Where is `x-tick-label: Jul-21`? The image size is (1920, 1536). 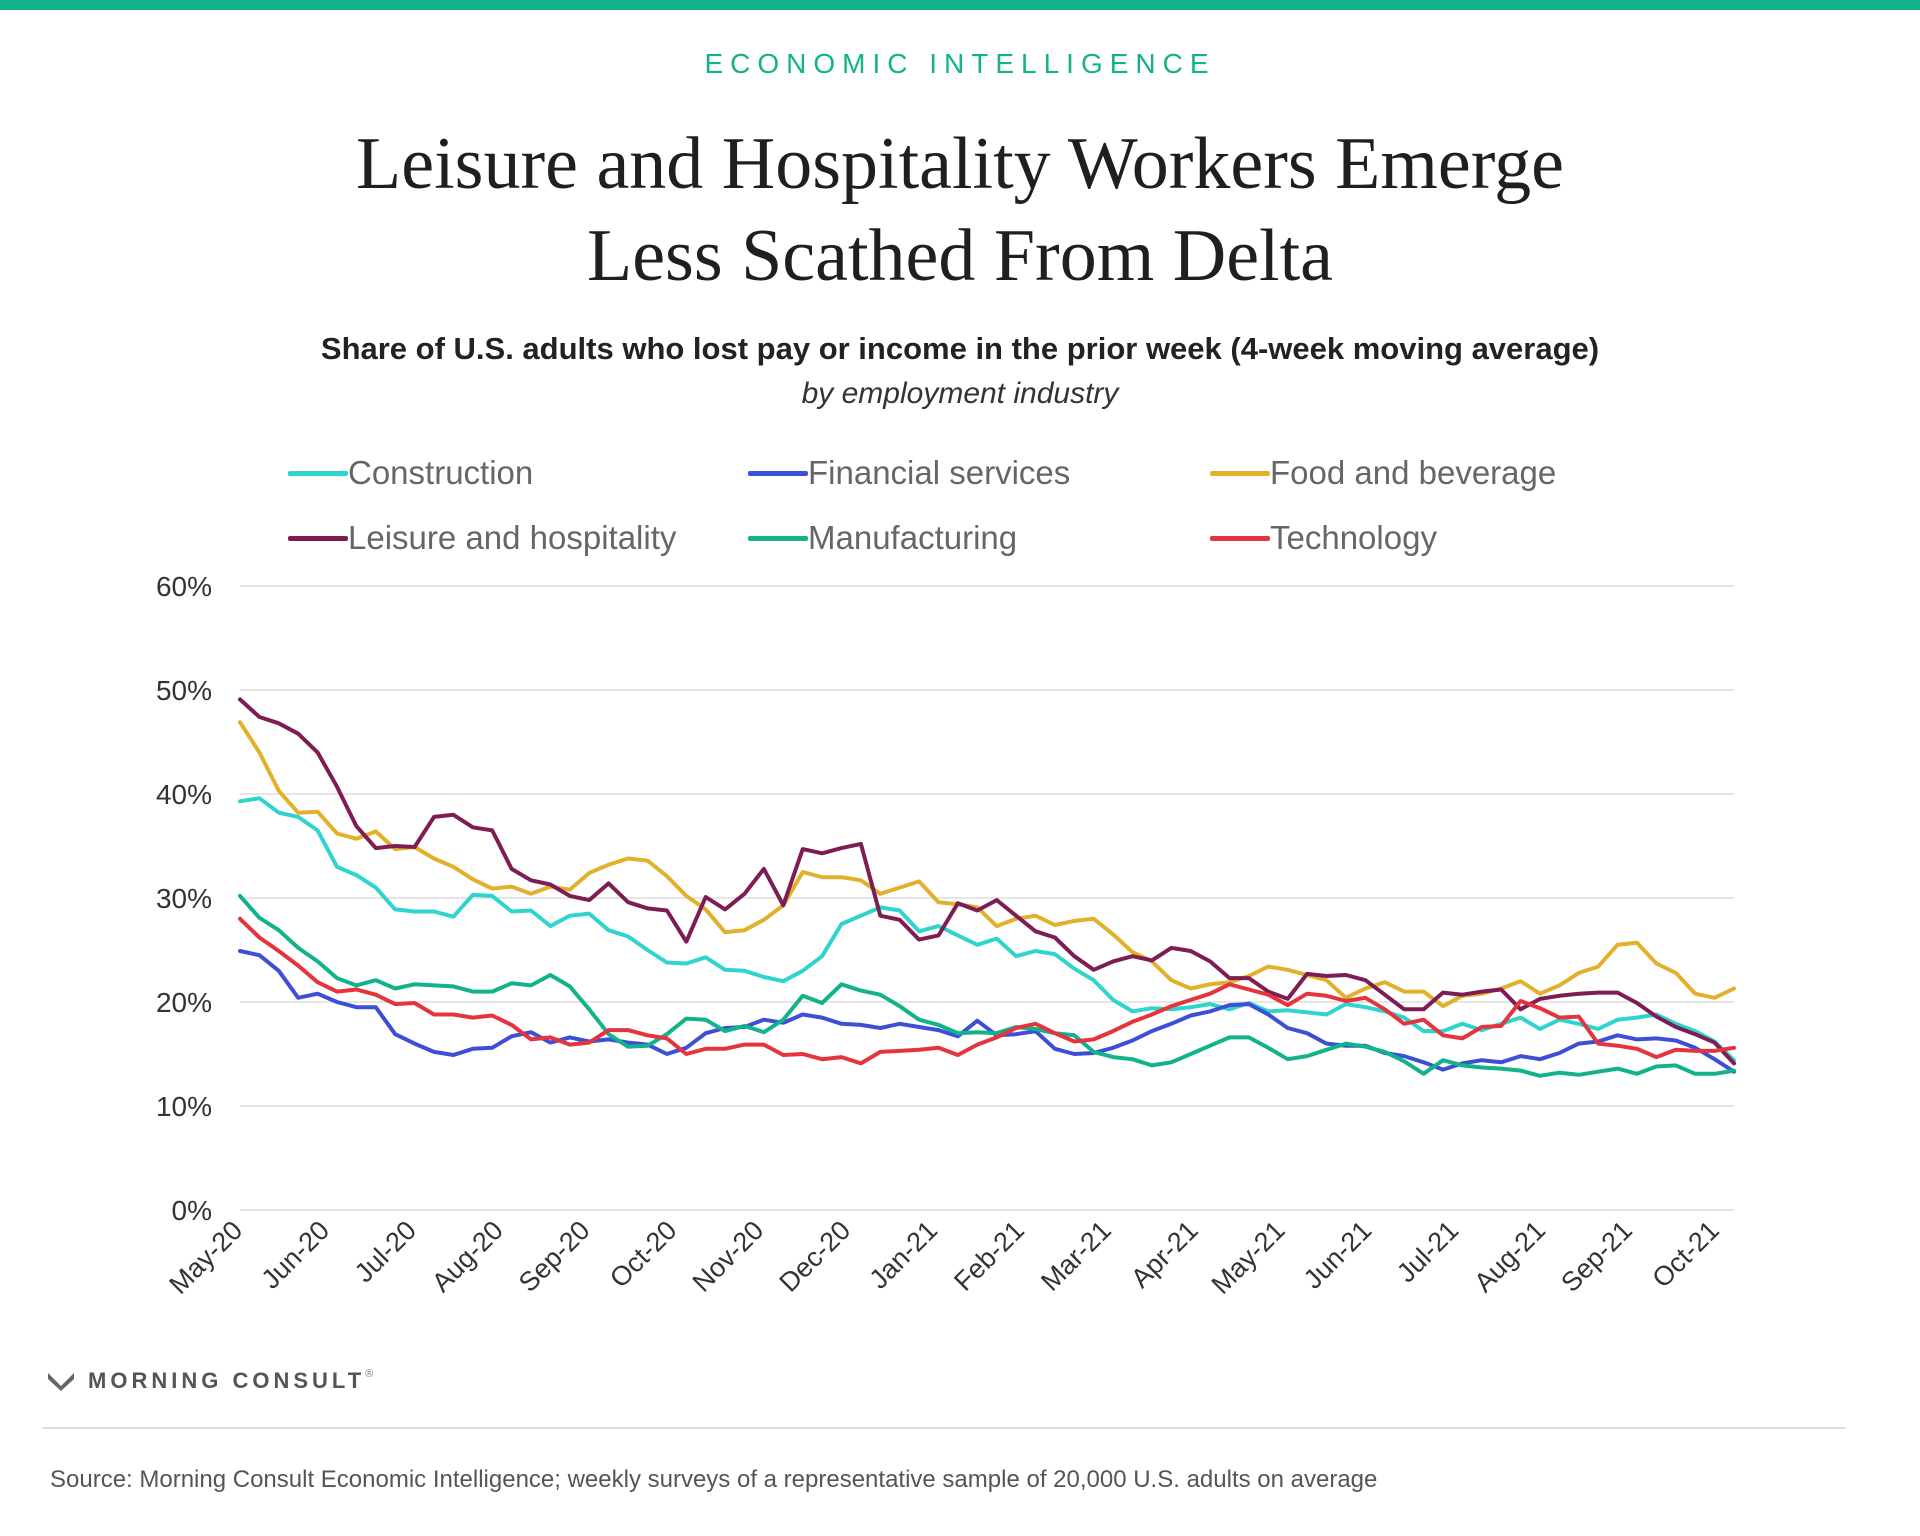
x-tick-label: Jul-21 is located at coordinates (1427, 1251).